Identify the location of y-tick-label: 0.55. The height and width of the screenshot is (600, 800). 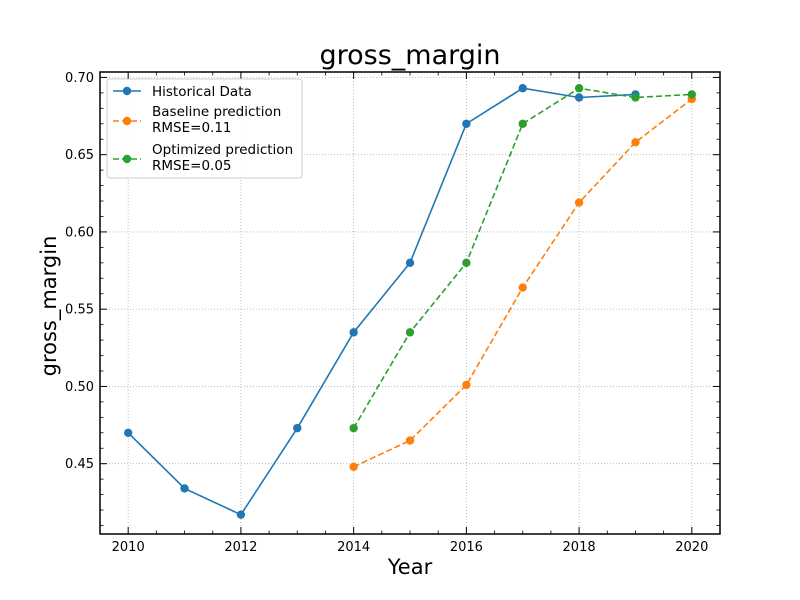
(79, 310).